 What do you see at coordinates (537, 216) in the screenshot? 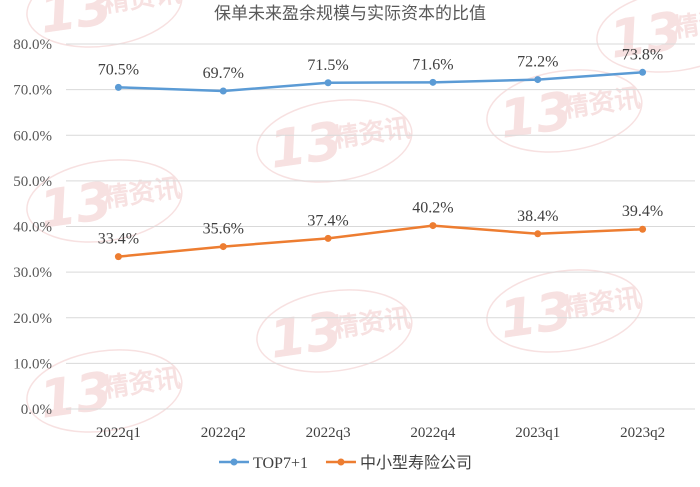
I see `data-label: 38.4%` at bounding box center [537, 216].